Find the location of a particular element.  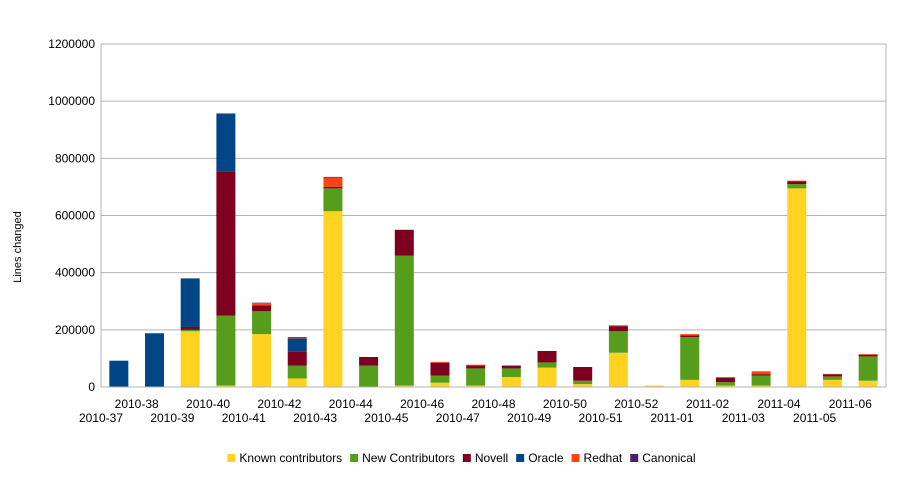

x-tick-label: 2010-41 is located at coordinates (244, 418).